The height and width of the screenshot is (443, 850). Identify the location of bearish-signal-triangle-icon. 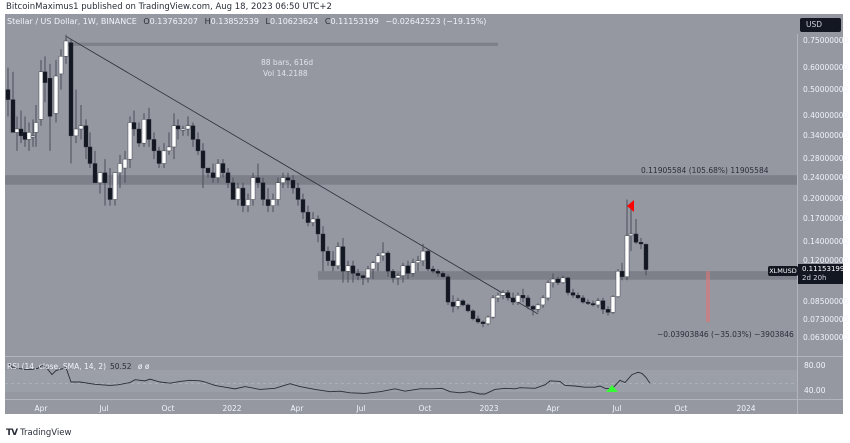
(630, 206).